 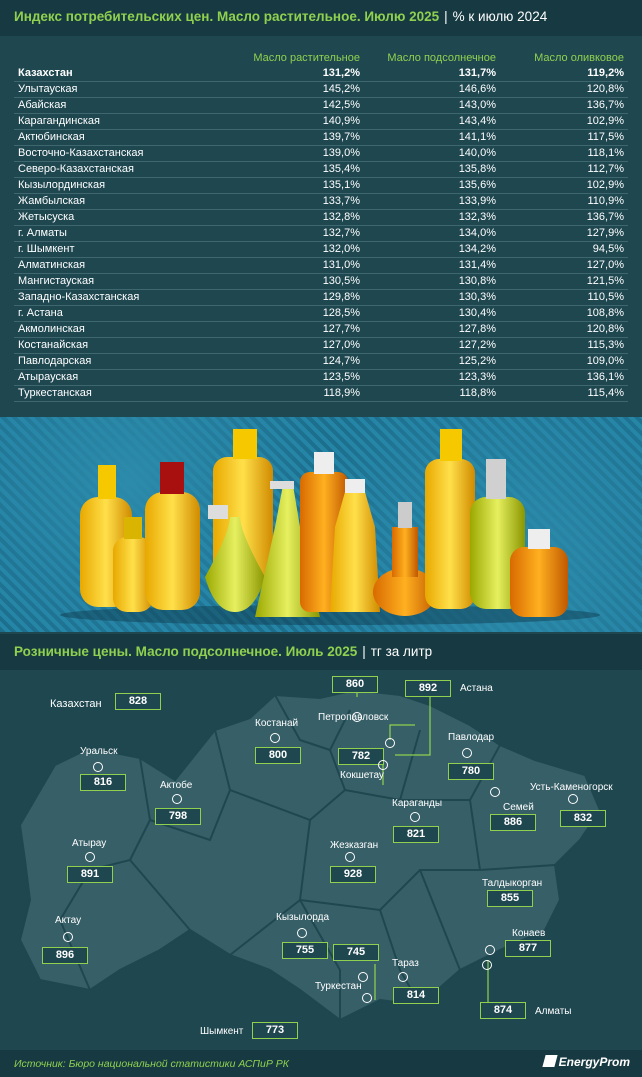 What do you see at coordinates (125, 217) in the screenshot?
I see `region-cell: Жетысуска` at bounding box center [125, 217].